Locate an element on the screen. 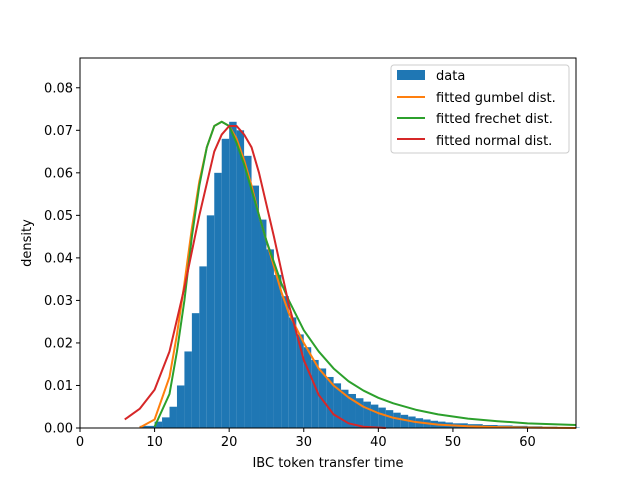 The width and height of the screenshot is (640, 480). y-tick-label: 0.05 is located at coordinates (58, 216).